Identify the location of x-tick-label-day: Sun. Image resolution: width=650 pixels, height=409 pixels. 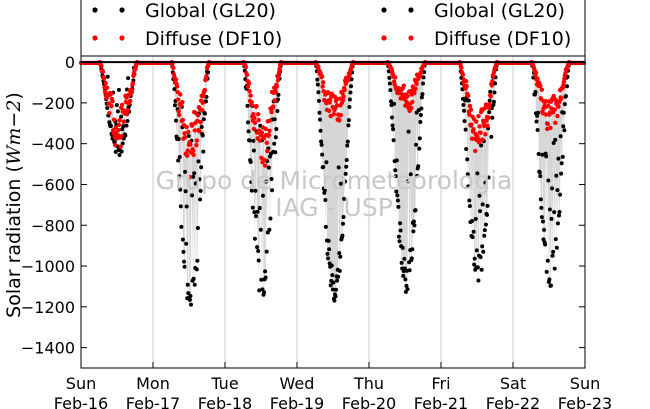
(81, 383).